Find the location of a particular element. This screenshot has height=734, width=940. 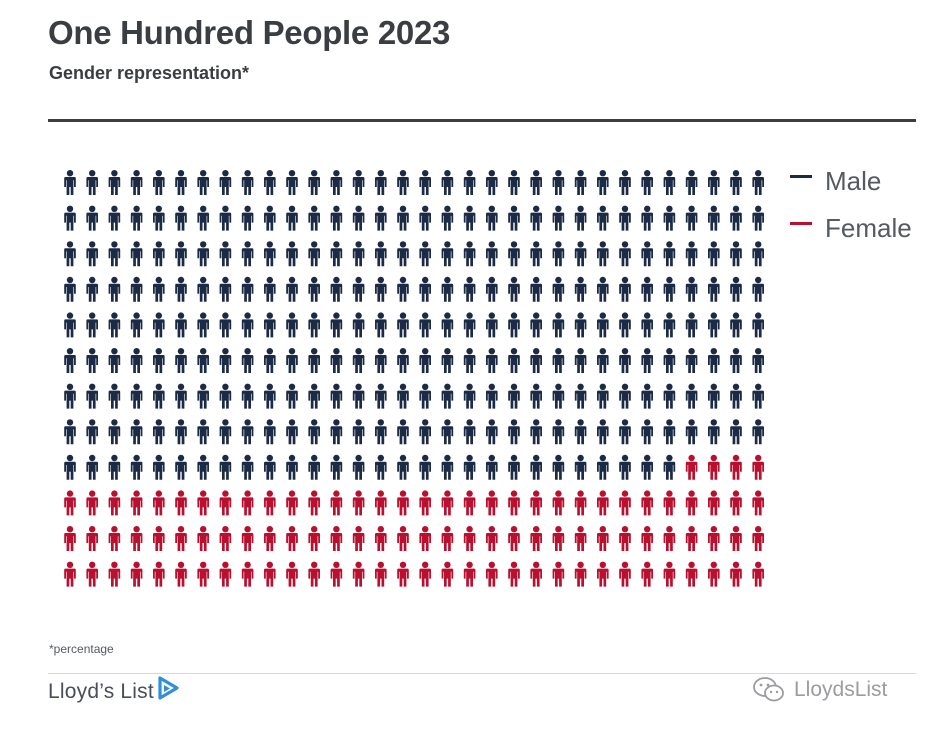

brand: Lloyd’s List is located at coordinates (114, 690).